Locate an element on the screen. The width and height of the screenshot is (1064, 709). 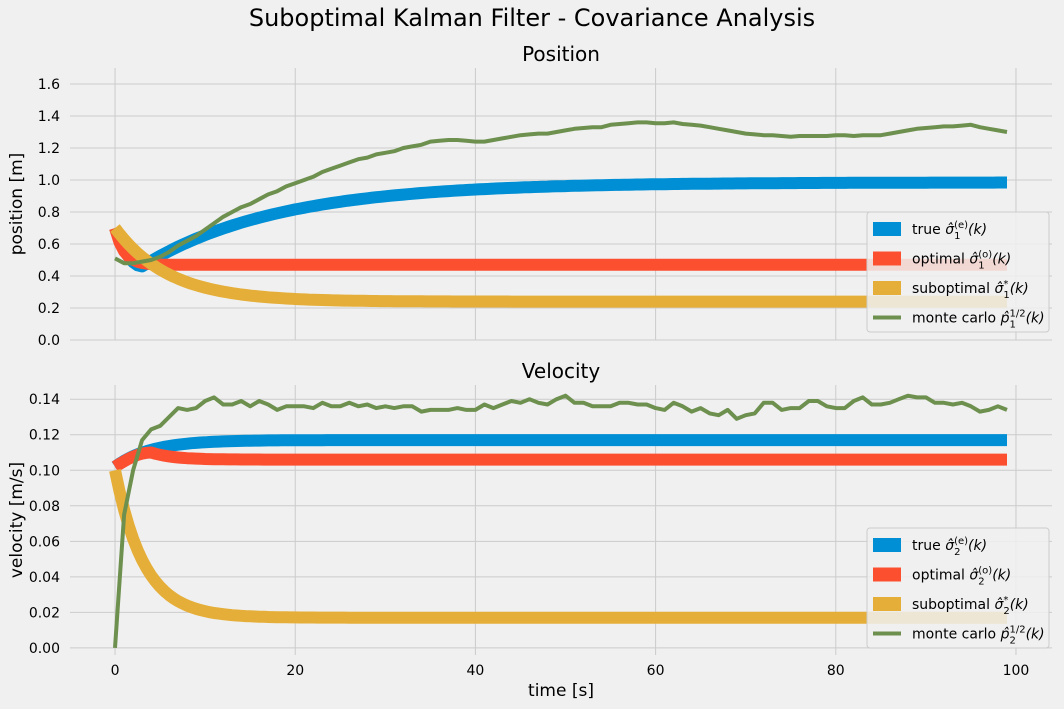
y-tick-label: 1.0 is located at coordinates (49, 181).